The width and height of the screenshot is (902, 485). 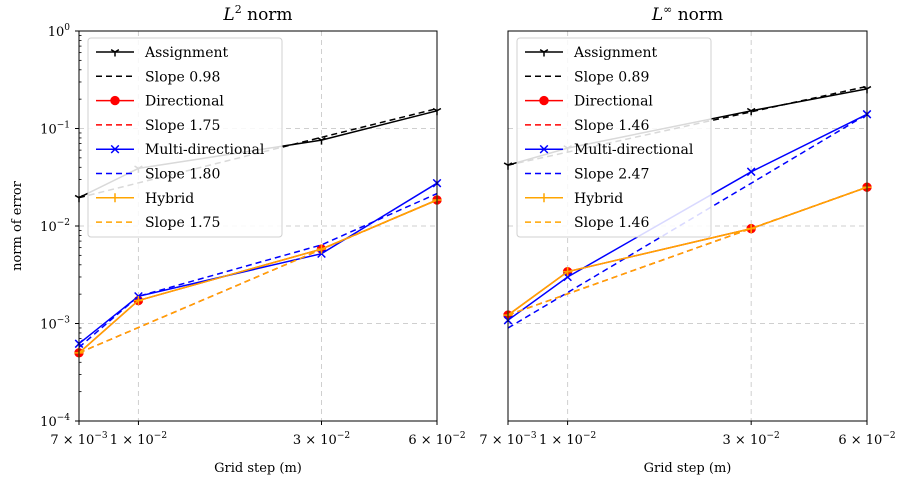 I want to click on y-tick-label: 10⁻⁴, so click(x=55, y=421).